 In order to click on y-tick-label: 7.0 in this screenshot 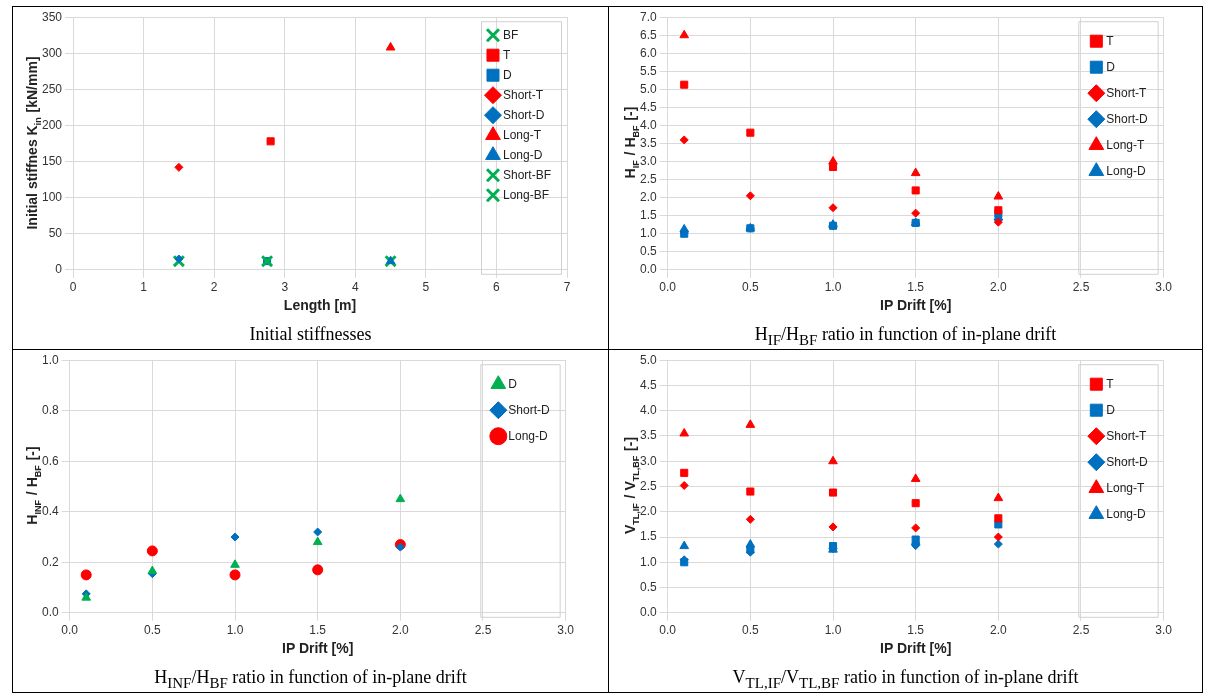, I will do `click(648, 16)`.